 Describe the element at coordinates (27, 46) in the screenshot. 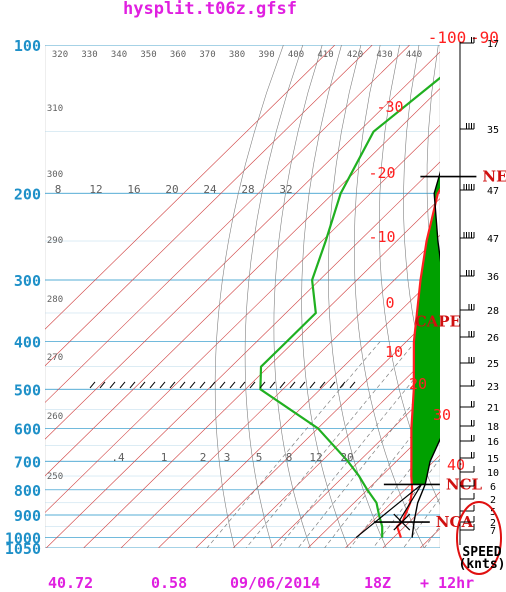

I see `pressure-tick-label: 100` at that location.